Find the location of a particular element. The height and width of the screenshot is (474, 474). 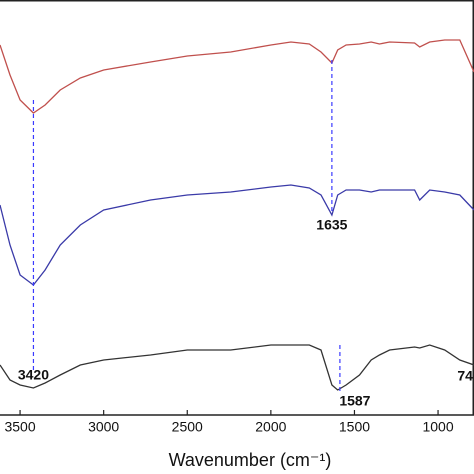

annotation-label: 3420 is located at coordinates (33, 375).